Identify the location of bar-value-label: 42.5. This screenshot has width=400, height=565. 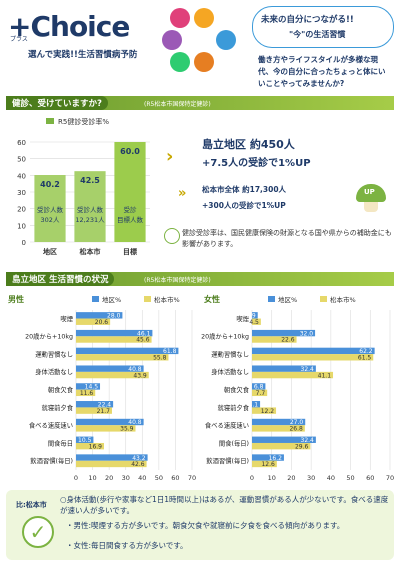
(90, 180).